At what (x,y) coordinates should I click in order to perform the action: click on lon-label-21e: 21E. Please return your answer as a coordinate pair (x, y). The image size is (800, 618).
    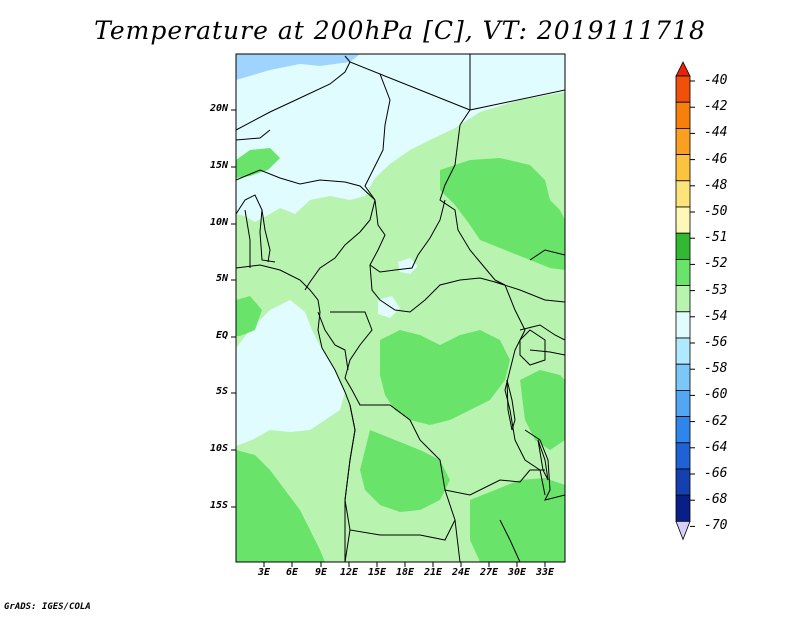
    Looking at the image, I should click on (433, 572).